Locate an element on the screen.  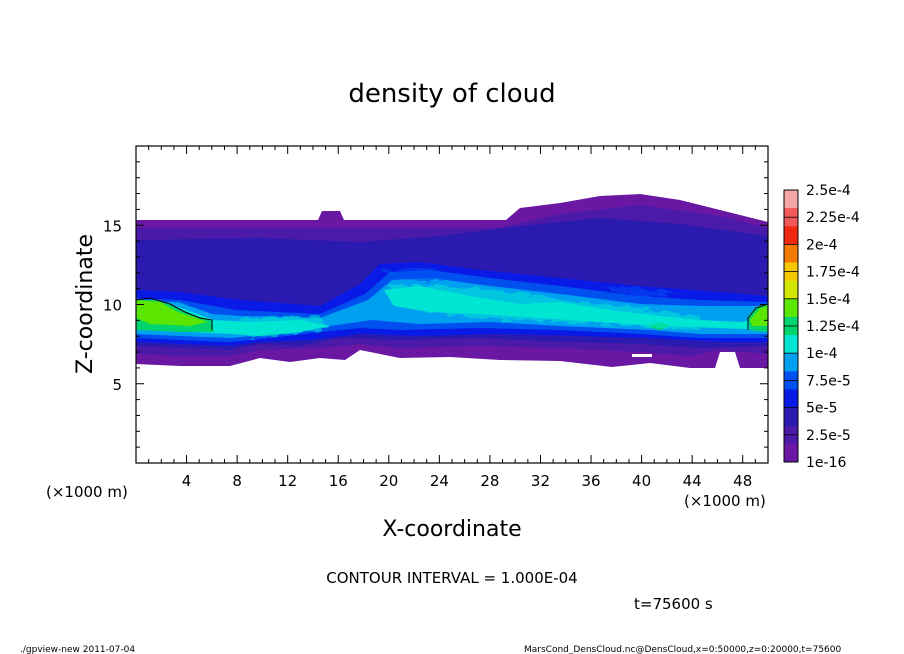
y-tick-label: 10 is located at coordinates (112, 306).